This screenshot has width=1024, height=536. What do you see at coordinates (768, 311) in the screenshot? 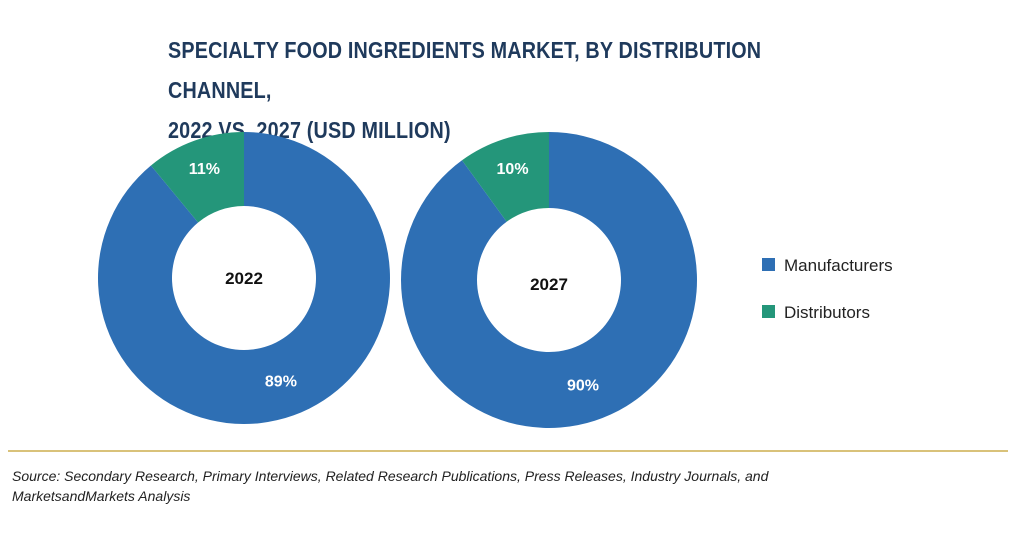
I see `legend-swatch-distributors` at bounding box center [768, 311].